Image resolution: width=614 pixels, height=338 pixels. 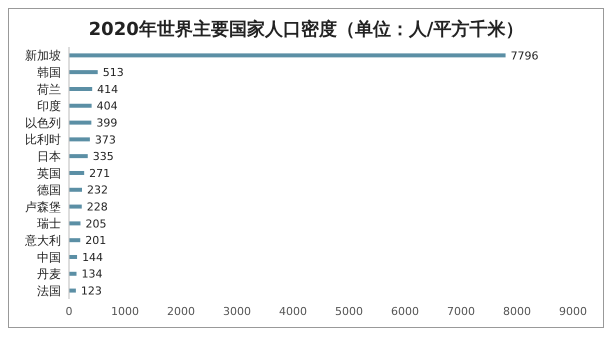 I want to click on x-tick-label: 7000, so click(x=461, y=311).